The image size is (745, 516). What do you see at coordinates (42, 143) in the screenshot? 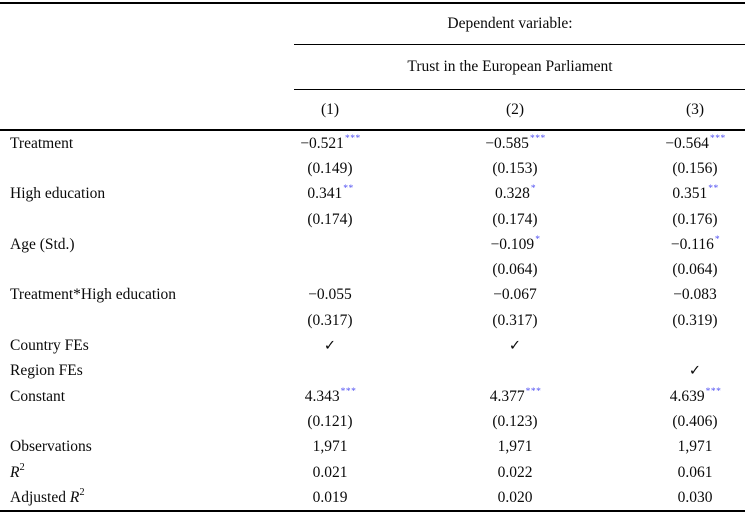
I see `row-label: Treatment` at bounding box center [42, 143].